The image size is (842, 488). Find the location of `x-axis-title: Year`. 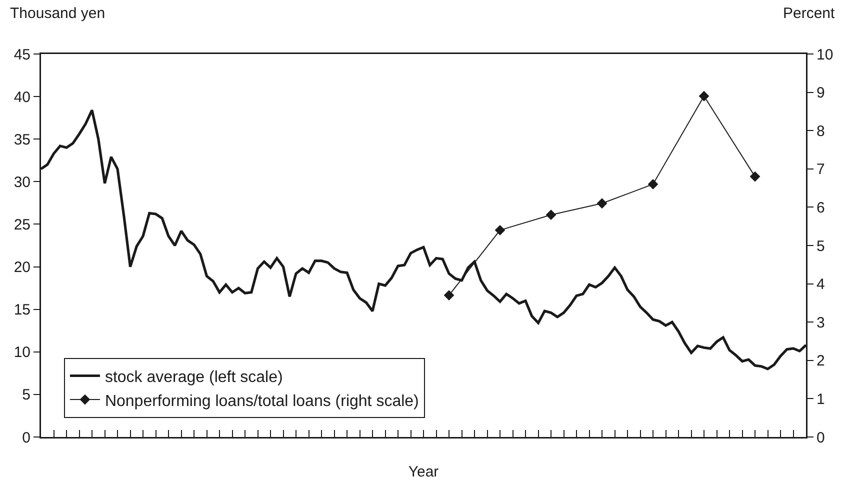

x-axis-title: Year is located at coordinates (423, 471).